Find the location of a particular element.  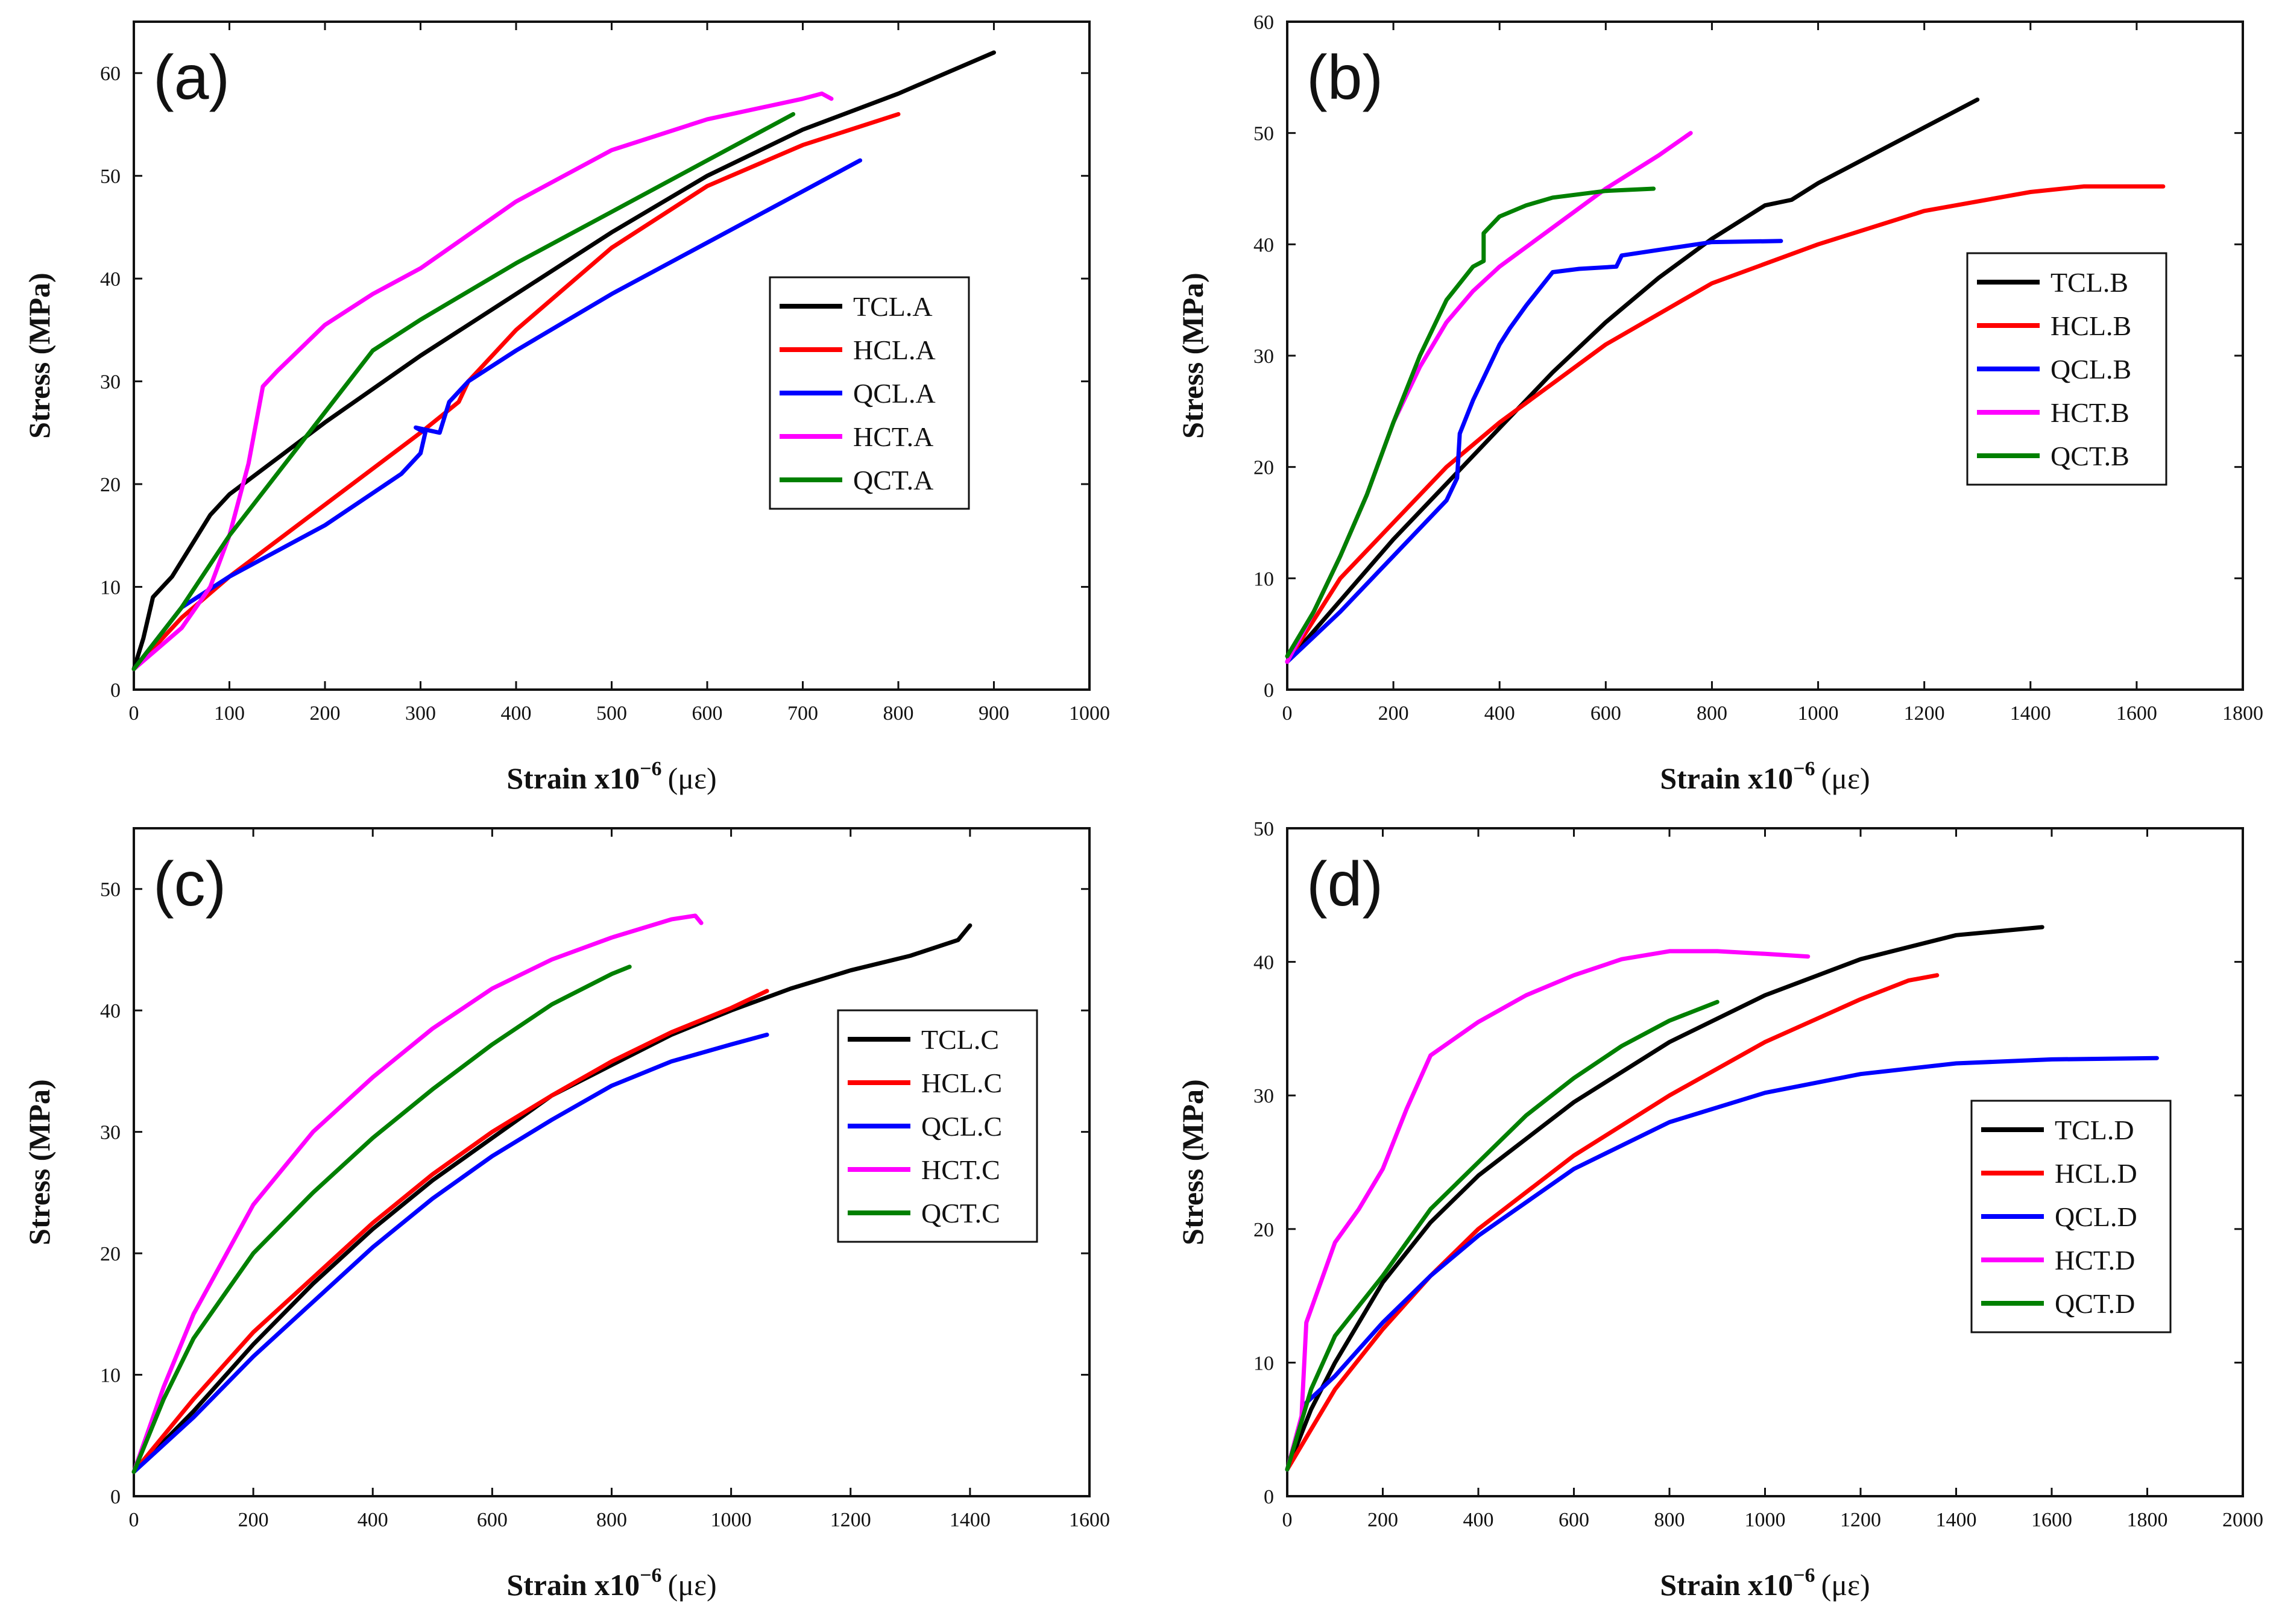

legend-entry: TCL.A is located at coordinates (893, 307).